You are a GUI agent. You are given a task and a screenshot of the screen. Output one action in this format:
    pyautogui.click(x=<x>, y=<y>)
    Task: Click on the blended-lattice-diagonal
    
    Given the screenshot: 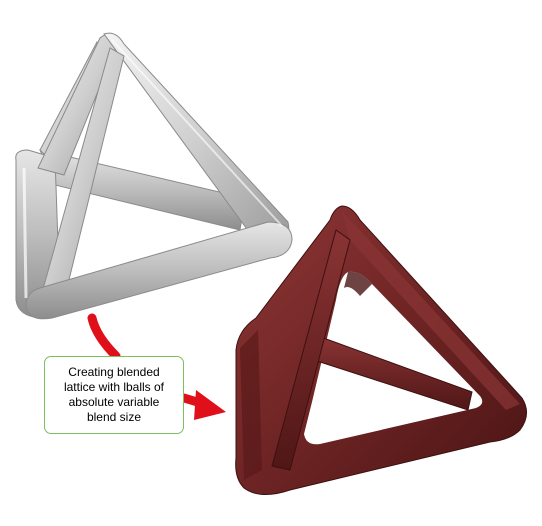 What is the action you would take?
    pyautogui.click(x=311, y=350)
    